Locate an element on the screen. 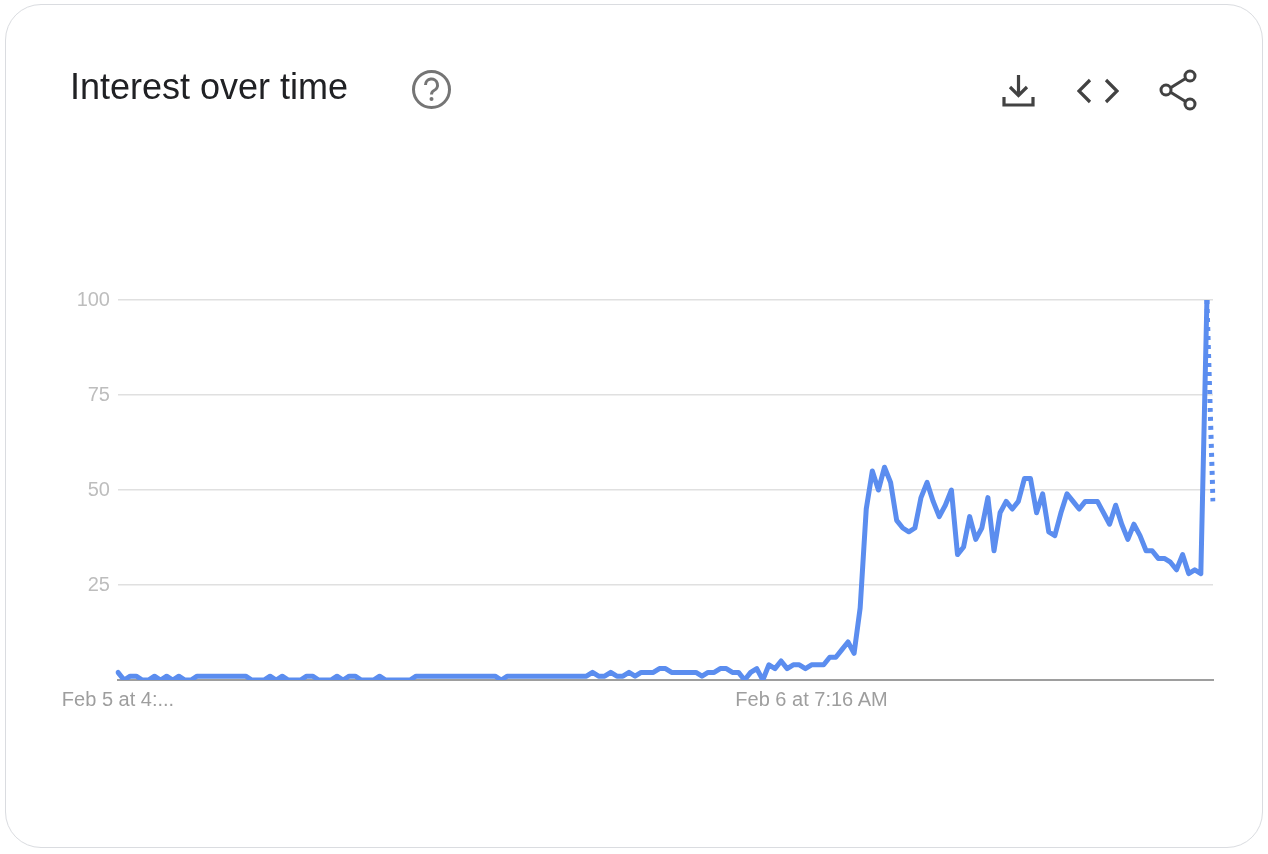 This screenshot has height=854, width=1268. y-tick-label: 100 is located at coordinates (93, 298).